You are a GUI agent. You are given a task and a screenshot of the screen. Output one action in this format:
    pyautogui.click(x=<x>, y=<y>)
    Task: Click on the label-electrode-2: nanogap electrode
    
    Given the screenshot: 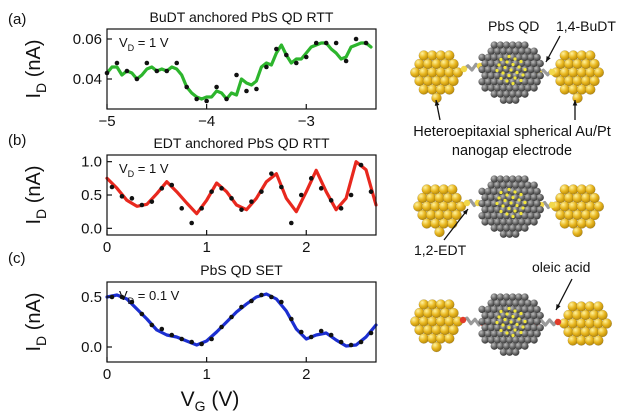 What is the action you would take?
    pyautogui.click(x=512, y=151)
    